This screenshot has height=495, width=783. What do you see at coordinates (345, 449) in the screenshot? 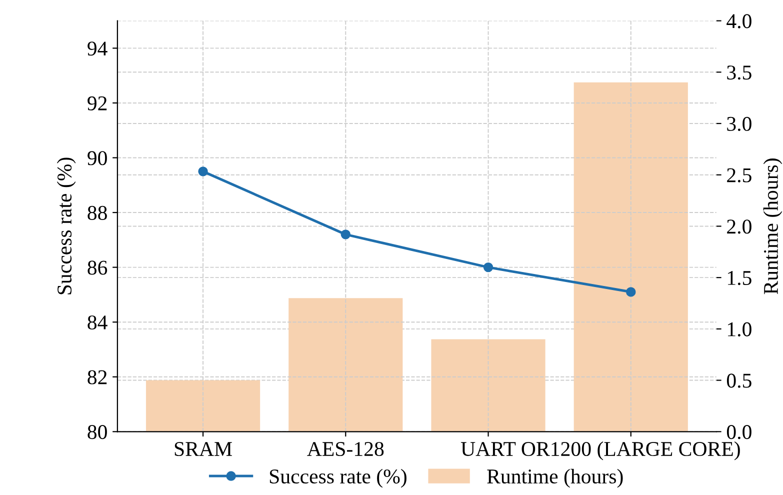
I see `x-tick-label: AES-128` at bounding box center [345, 449].